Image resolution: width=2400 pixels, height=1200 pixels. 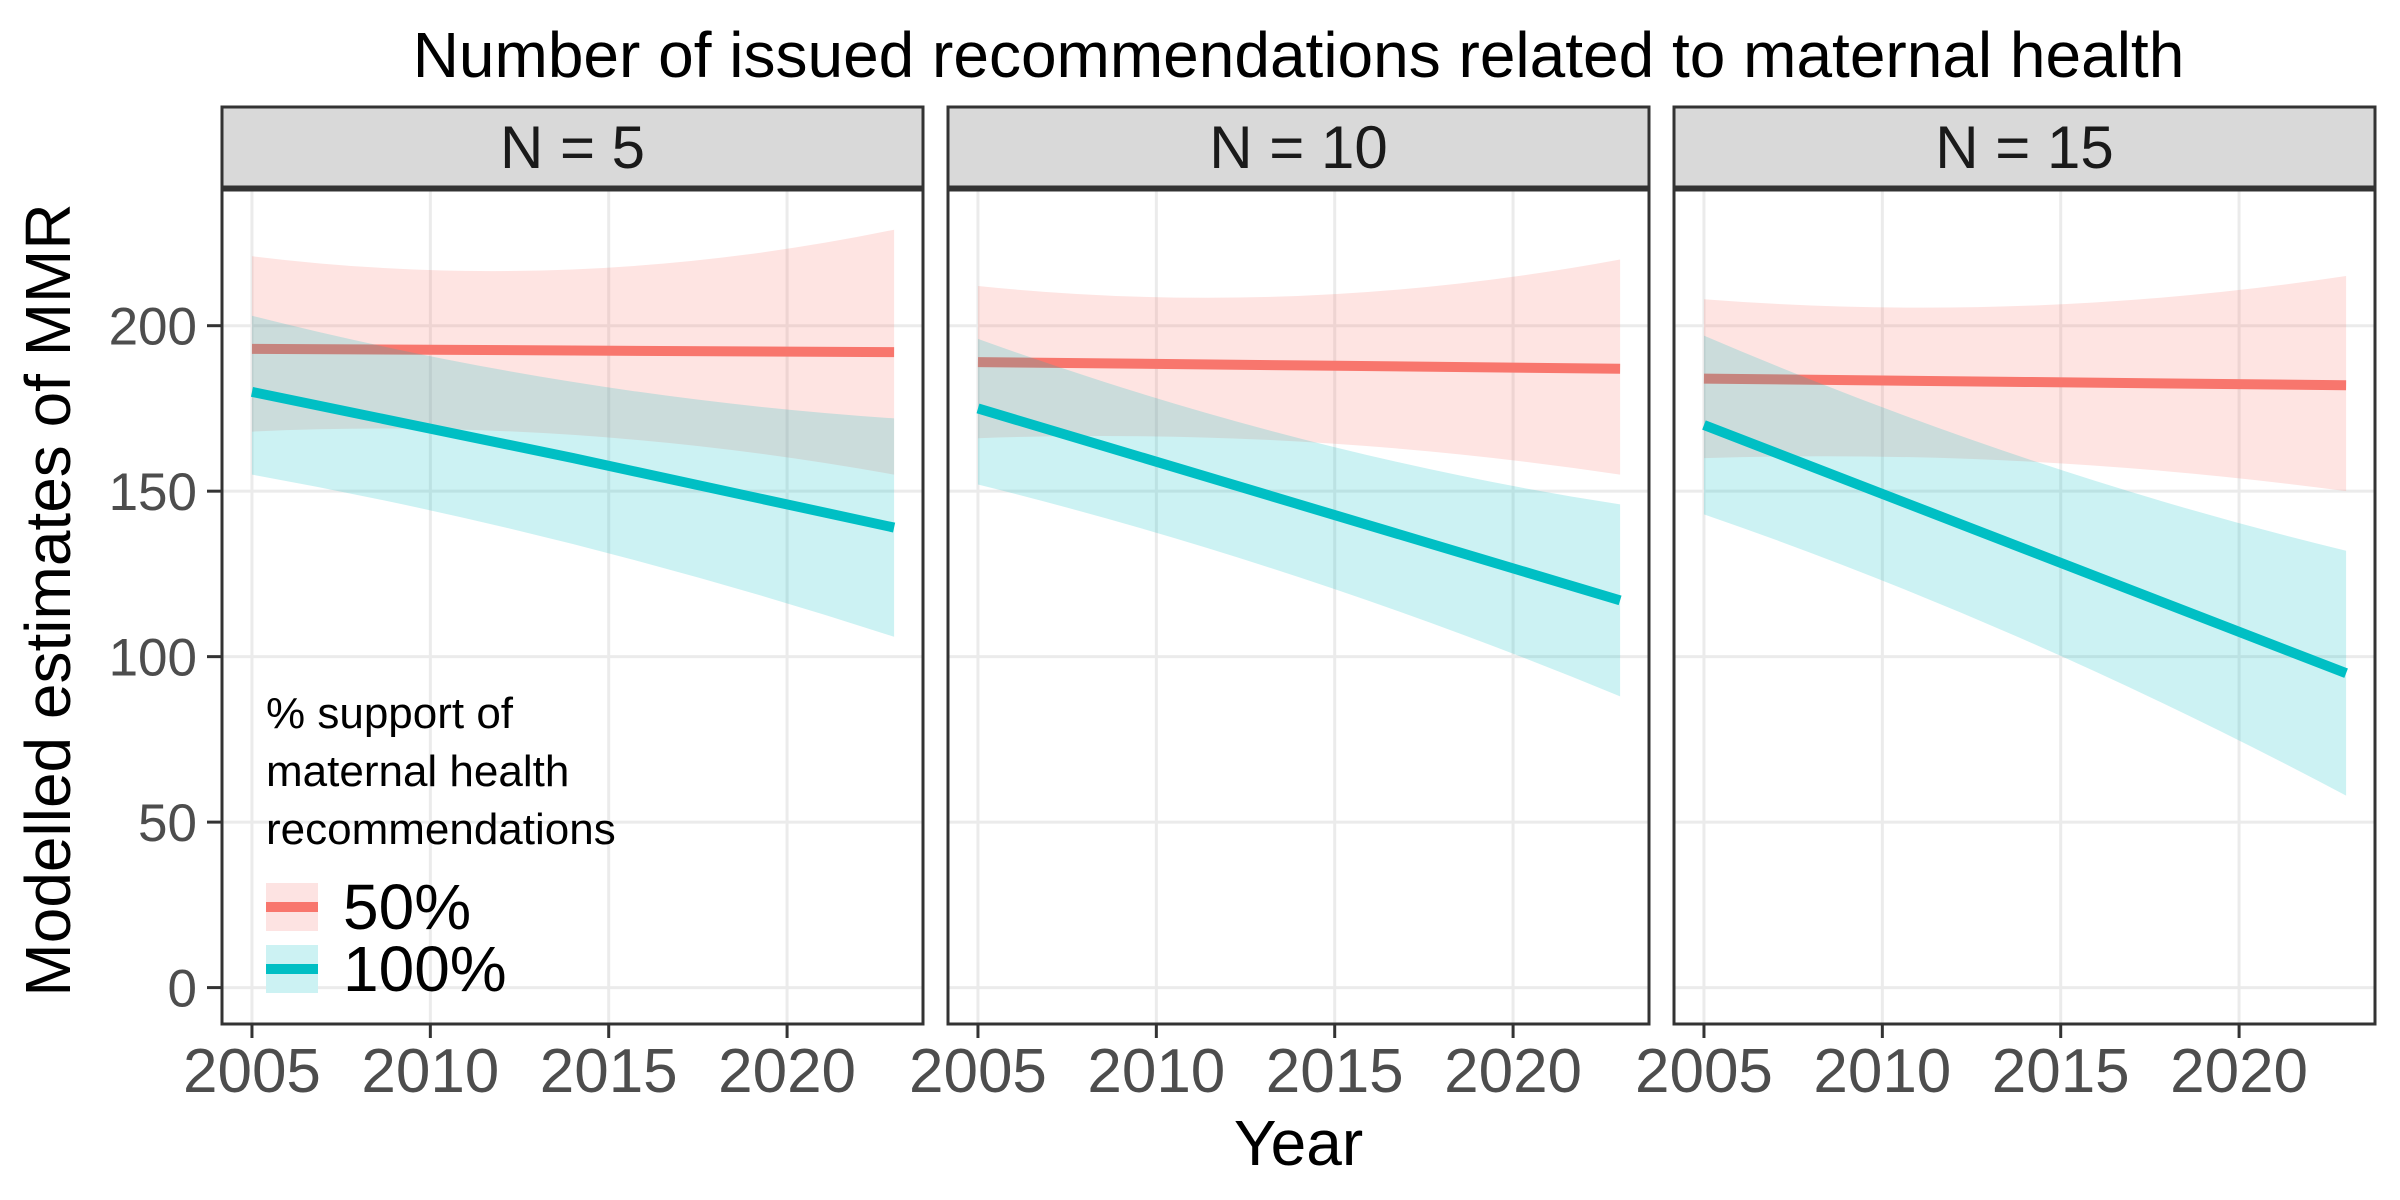 I want to click on y-tick-label: 150, so click(x=153, y=492).